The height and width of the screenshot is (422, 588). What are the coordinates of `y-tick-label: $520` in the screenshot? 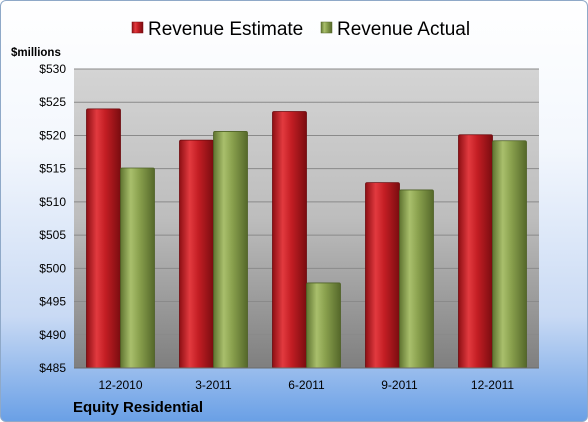 It's located at (52, 135).